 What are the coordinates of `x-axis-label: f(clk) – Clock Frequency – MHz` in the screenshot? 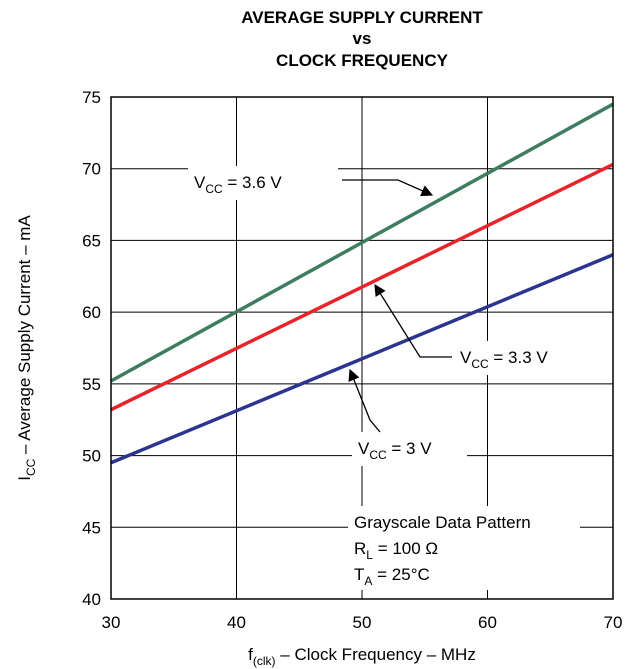 It's located at (362, 656).